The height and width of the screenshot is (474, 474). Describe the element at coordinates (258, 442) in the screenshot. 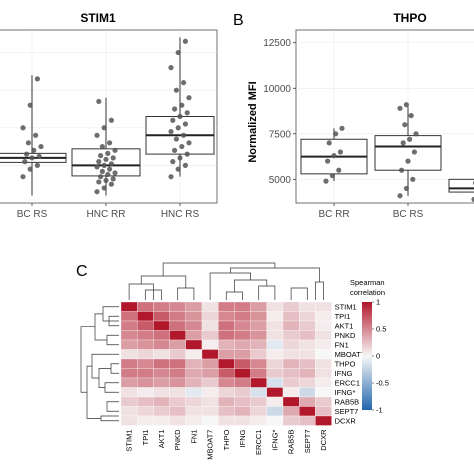

I see `heatmap-column-label: ERCC1` at that location.